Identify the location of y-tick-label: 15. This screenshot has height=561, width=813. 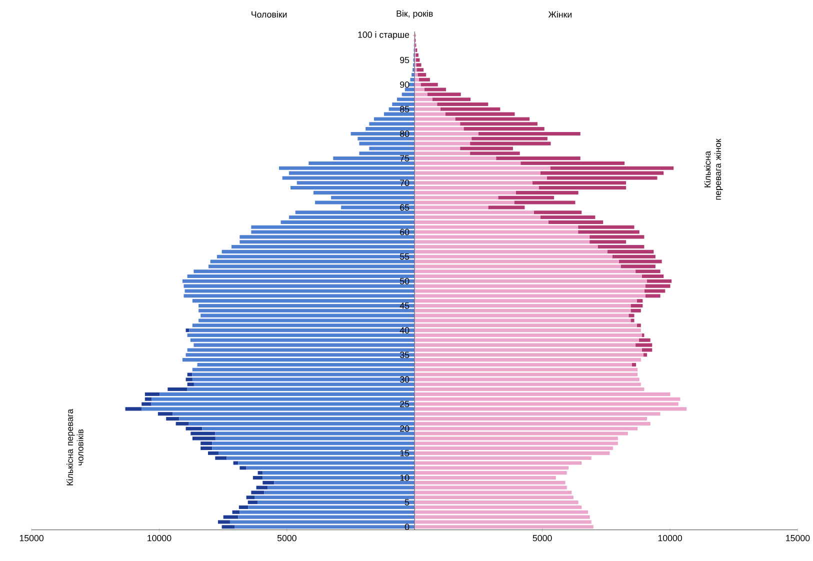
(405, 453).